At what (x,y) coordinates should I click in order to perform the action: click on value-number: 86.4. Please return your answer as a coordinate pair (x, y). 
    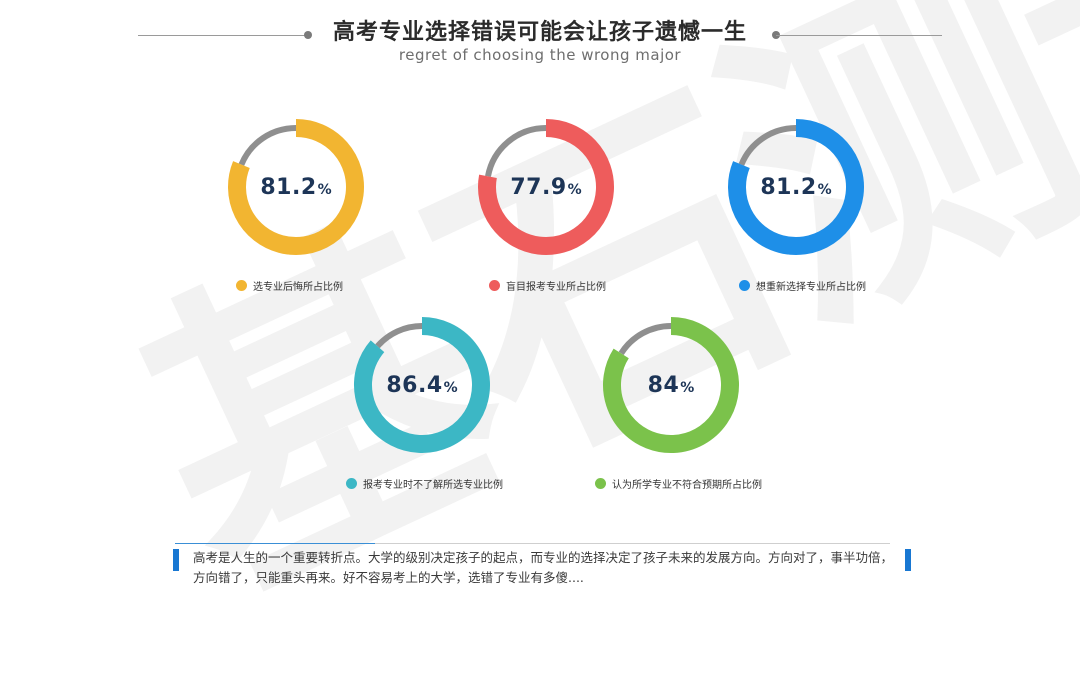
    Looking at the image, I should click on (414, 385).